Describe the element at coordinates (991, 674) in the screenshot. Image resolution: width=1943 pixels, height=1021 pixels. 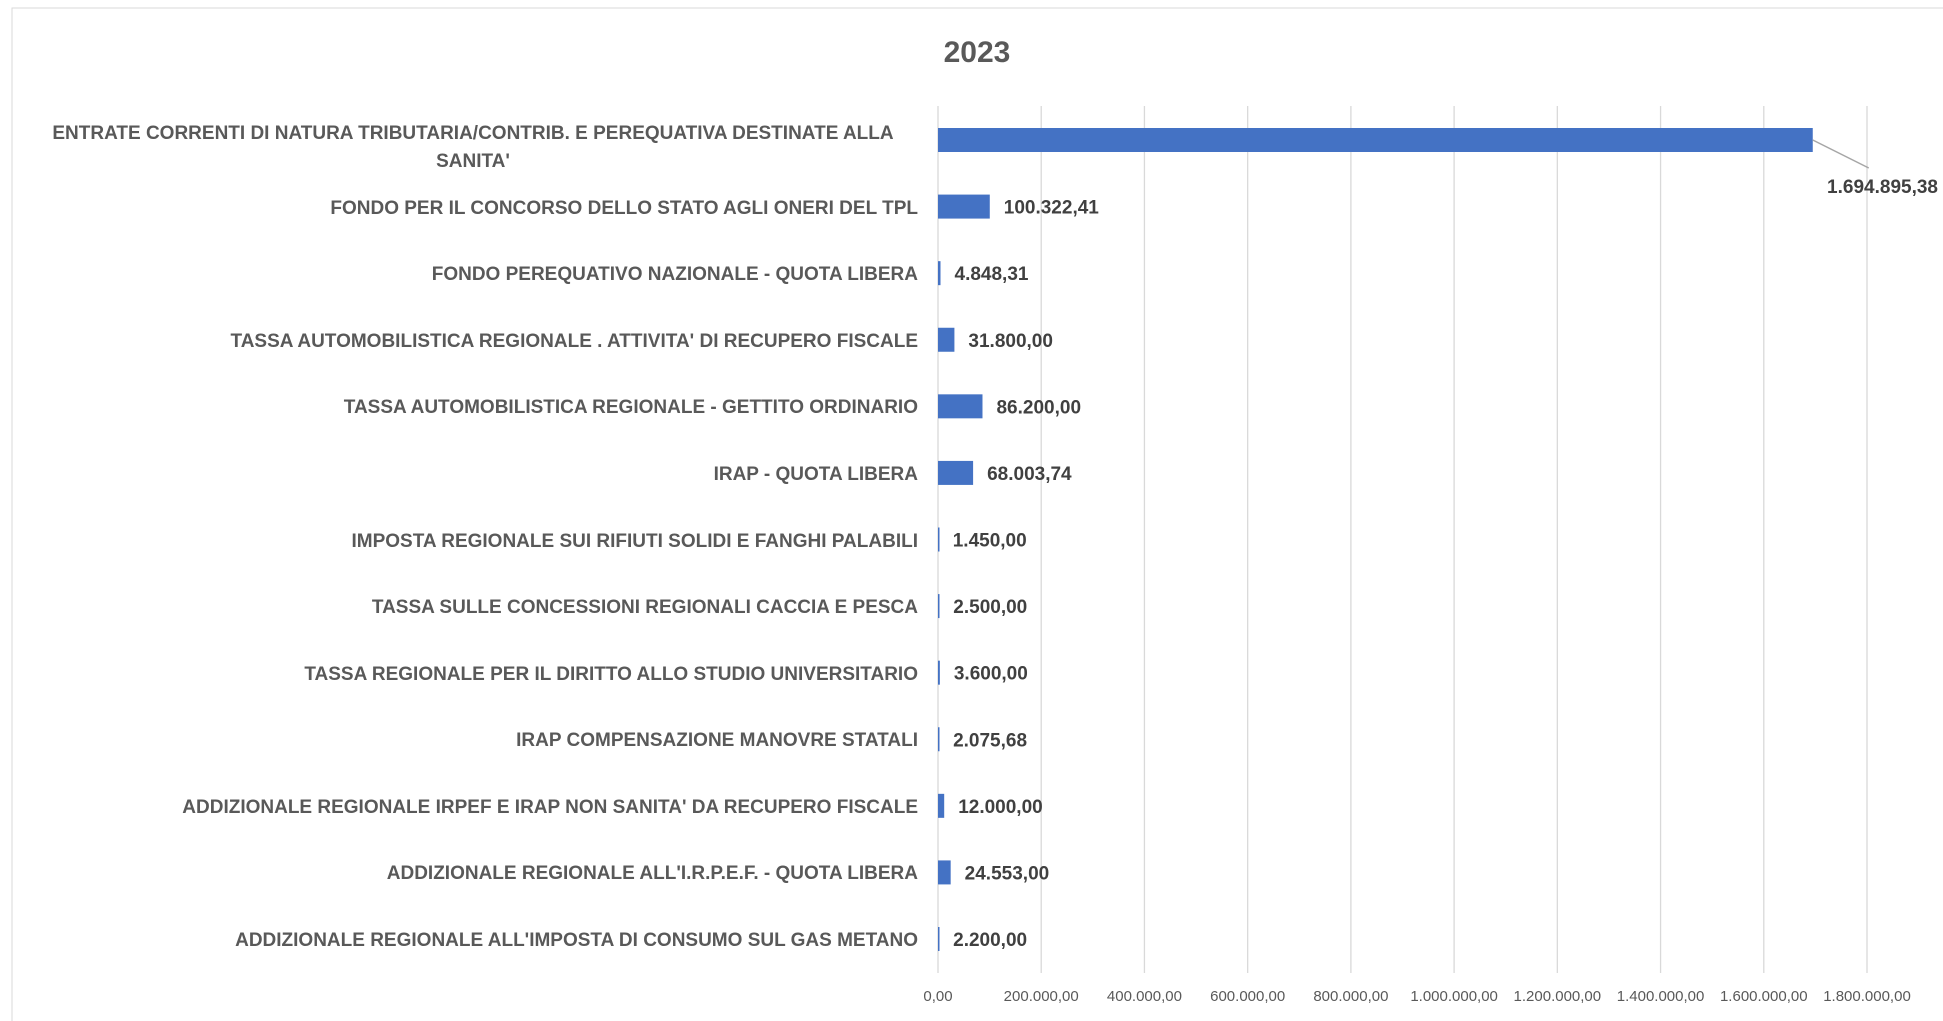
I see `data-label: 3.600,00` at that location.